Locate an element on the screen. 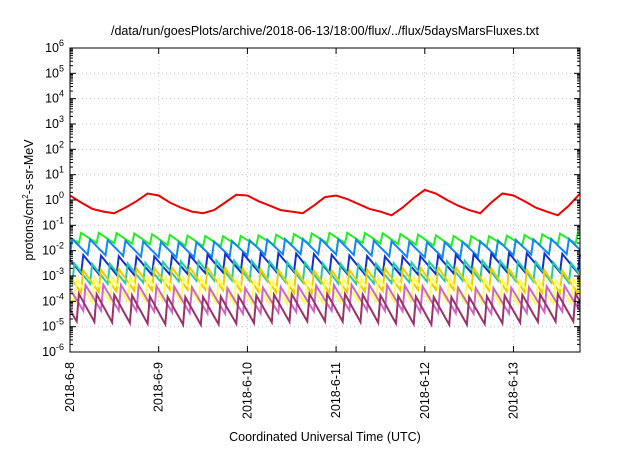  y-tick-label: 10⁵ is located at coordinates (54, 71).